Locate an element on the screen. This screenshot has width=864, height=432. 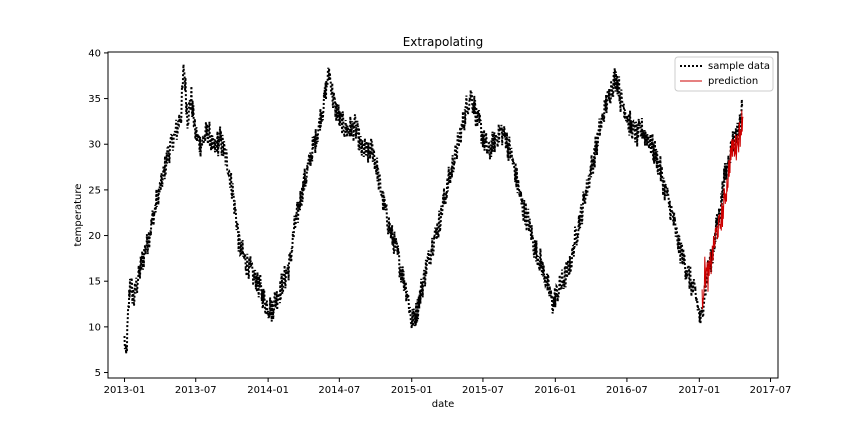
x-tick-label: 2013-07 is located at coordinates (196, 390).